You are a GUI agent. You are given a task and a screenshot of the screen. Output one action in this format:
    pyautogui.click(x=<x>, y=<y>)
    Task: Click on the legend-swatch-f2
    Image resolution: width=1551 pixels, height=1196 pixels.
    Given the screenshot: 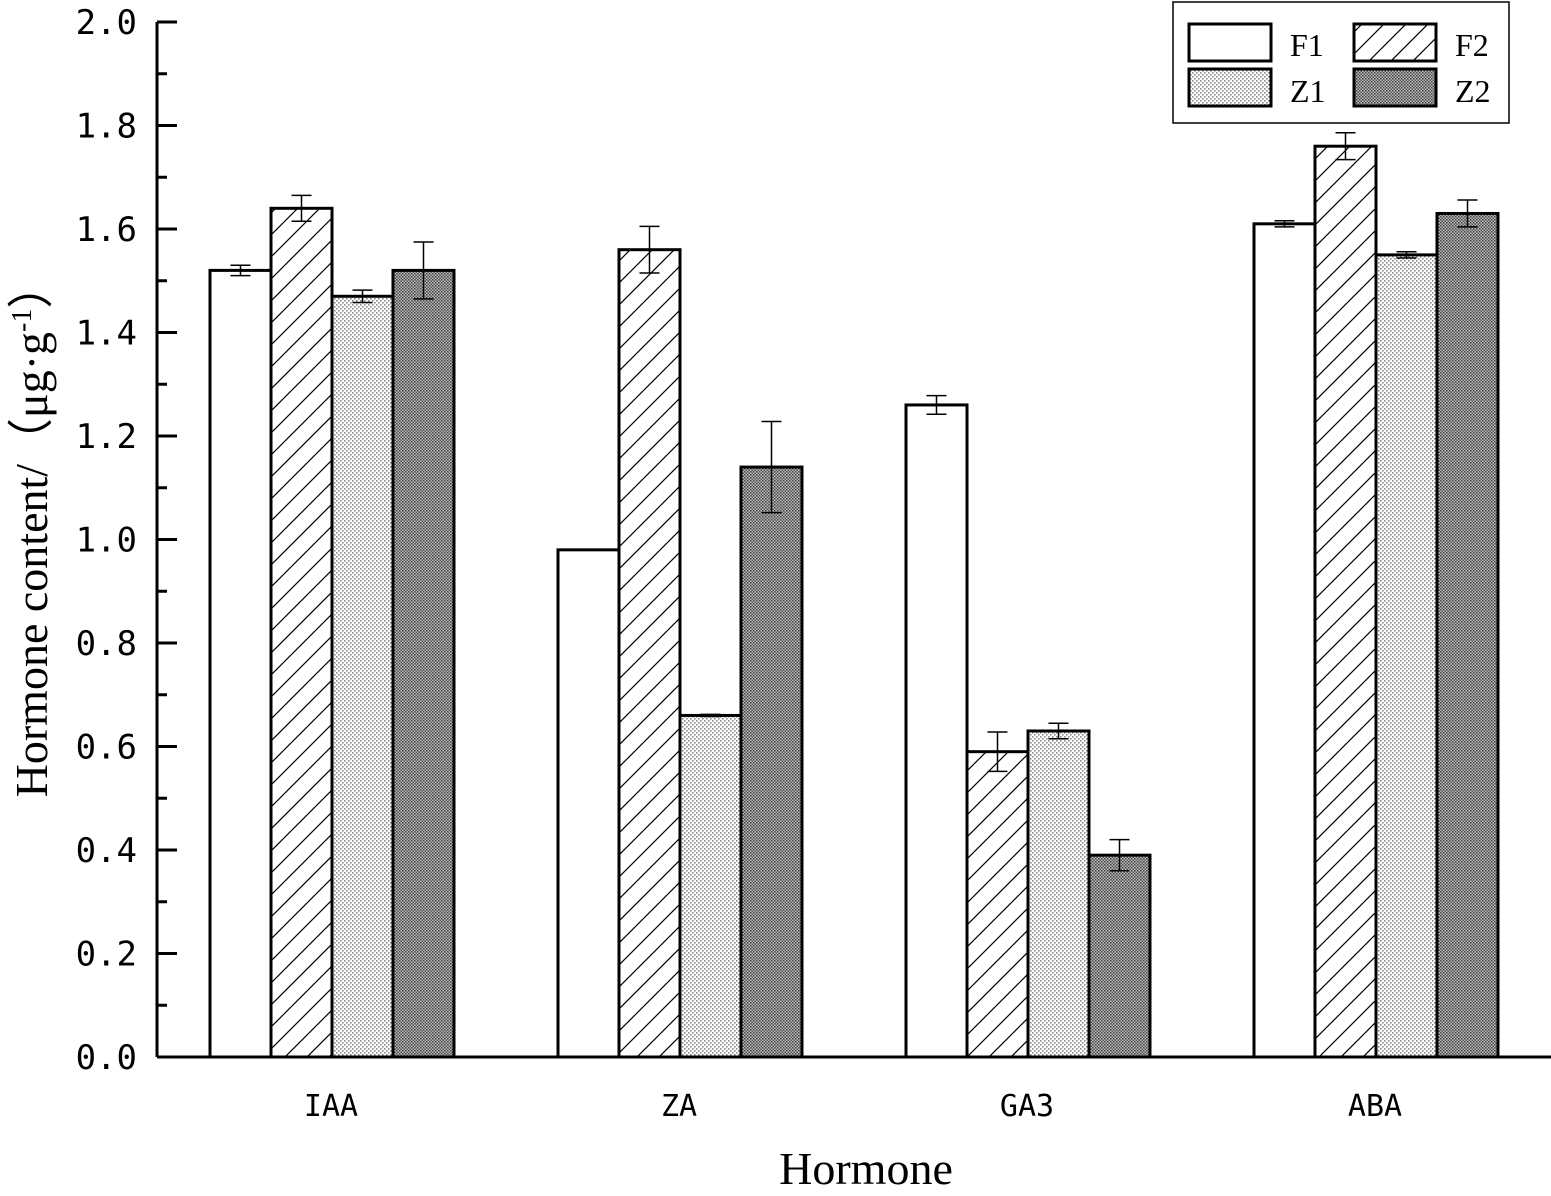 What is the action you would take?
    pyautogui.click(x=1395, y=42)
    